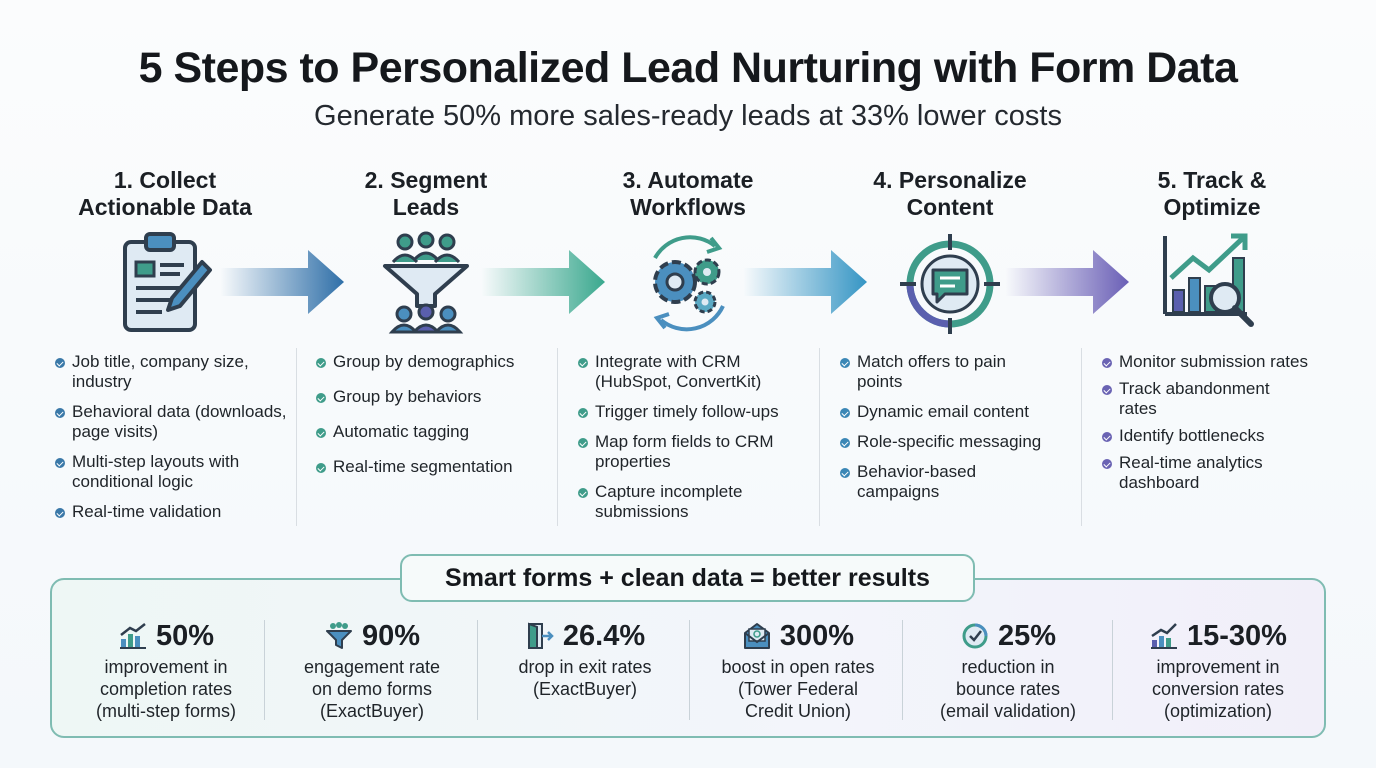  What do you see at coordinates (165, 193) in the screenshot?
I see `step-1-title: 1. Collect Actionable Data` at bounding box center [165, 193].